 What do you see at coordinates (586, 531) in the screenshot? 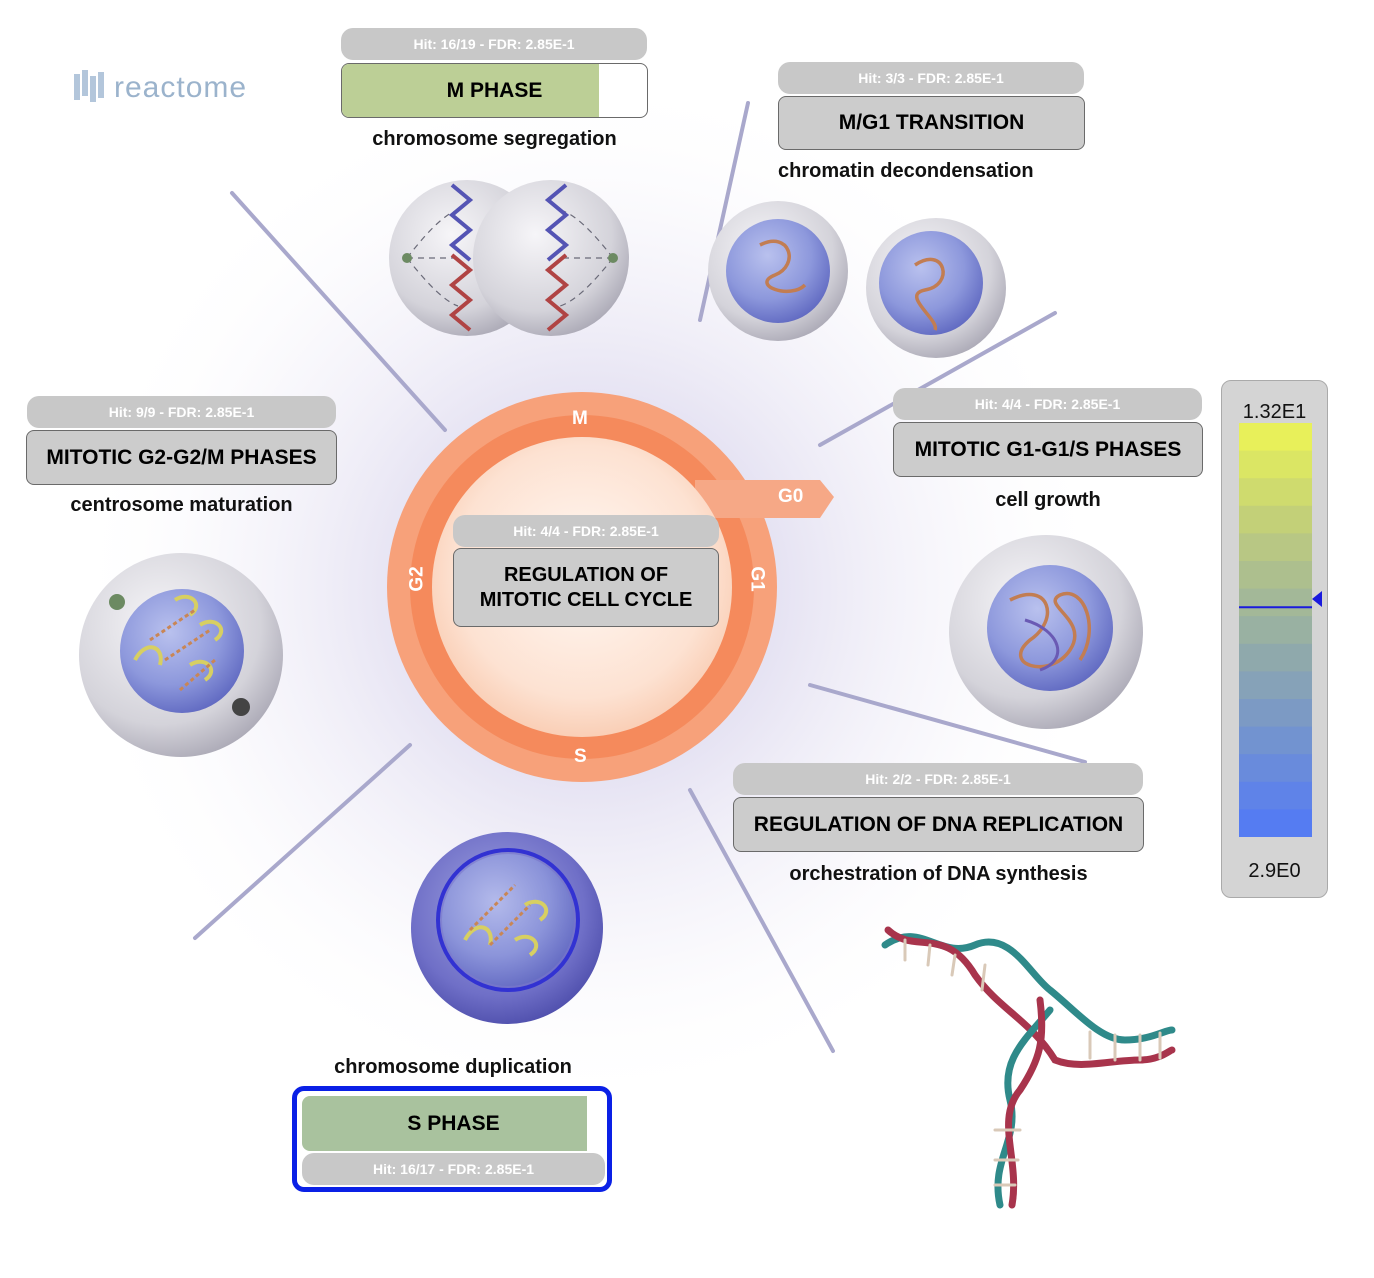
I see `center-stat-badge: Hit: 4/4 - FDR: 2.85E-1` at bounding box center [586, 531].